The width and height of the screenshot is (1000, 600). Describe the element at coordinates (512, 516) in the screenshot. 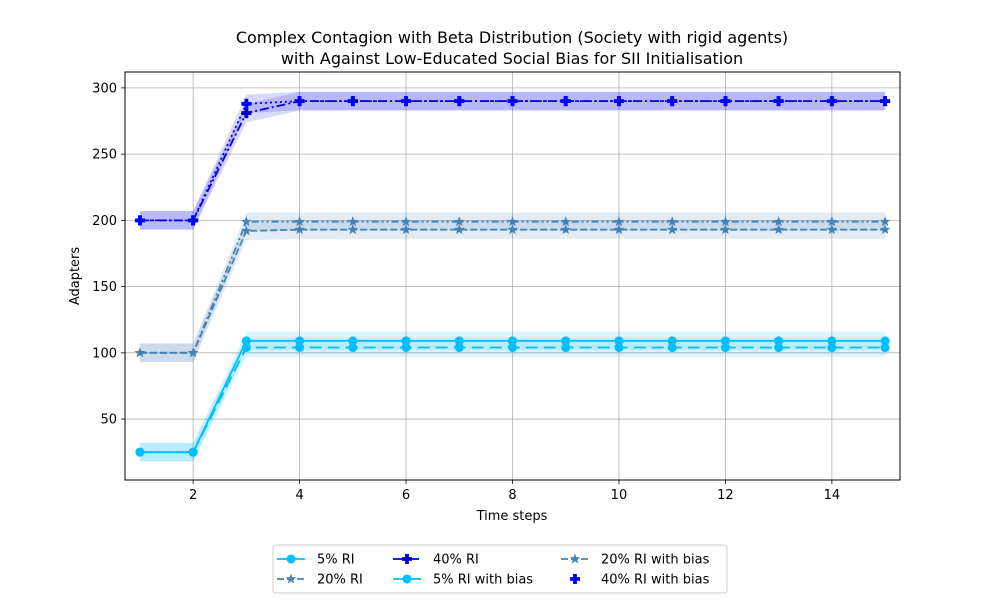

I see `x-axis-label: Time steps` at that location.